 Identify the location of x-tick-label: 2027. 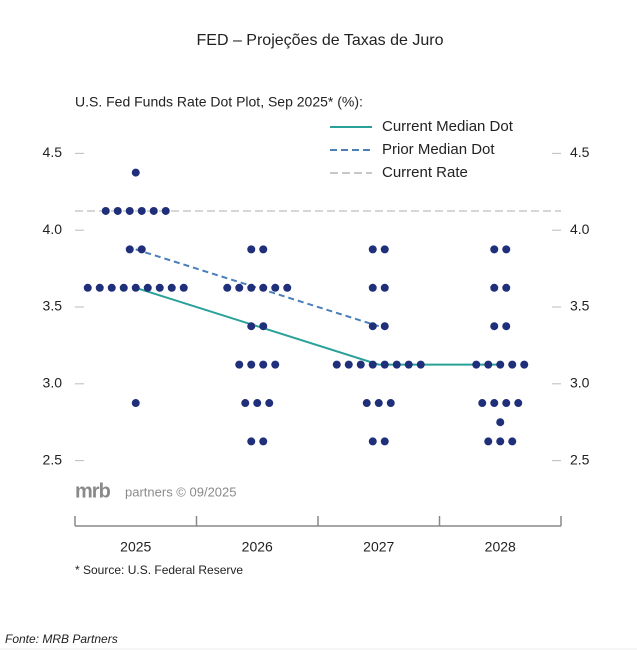
(378, 547).